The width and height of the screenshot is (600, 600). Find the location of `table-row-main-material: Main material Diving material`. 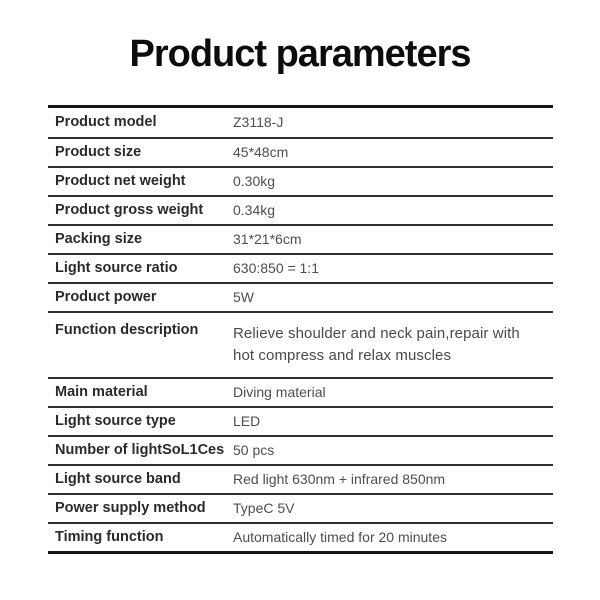

table-row-main-material: Main material Diving material is located at coordinates (300, 391).